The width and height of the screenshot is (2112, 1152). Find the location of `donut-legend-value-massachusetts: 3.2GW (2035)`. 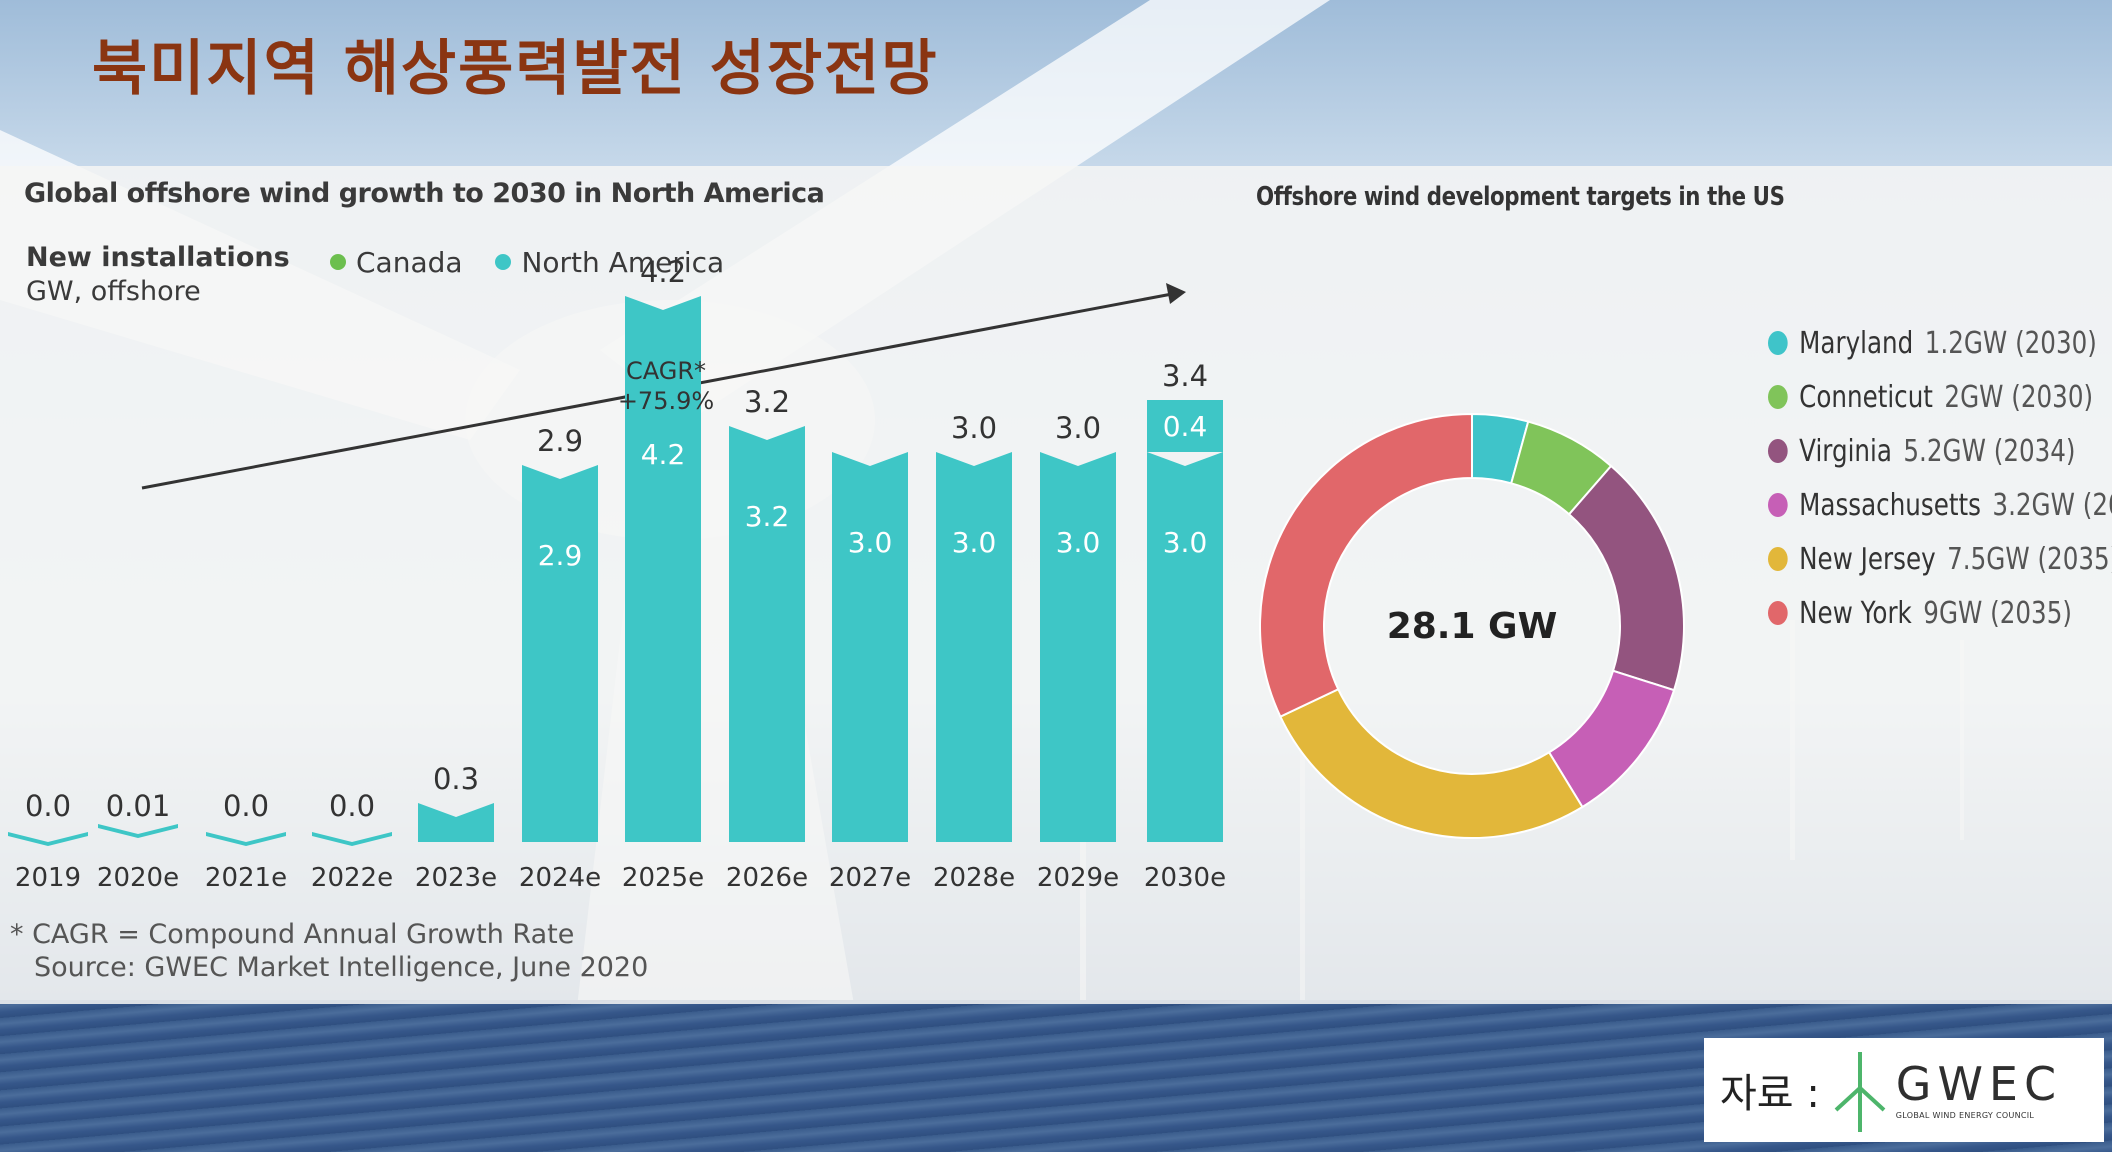

donut-legend-value-massachusetts: 3.2GW (2035) is located at coordinates (2052, 505).